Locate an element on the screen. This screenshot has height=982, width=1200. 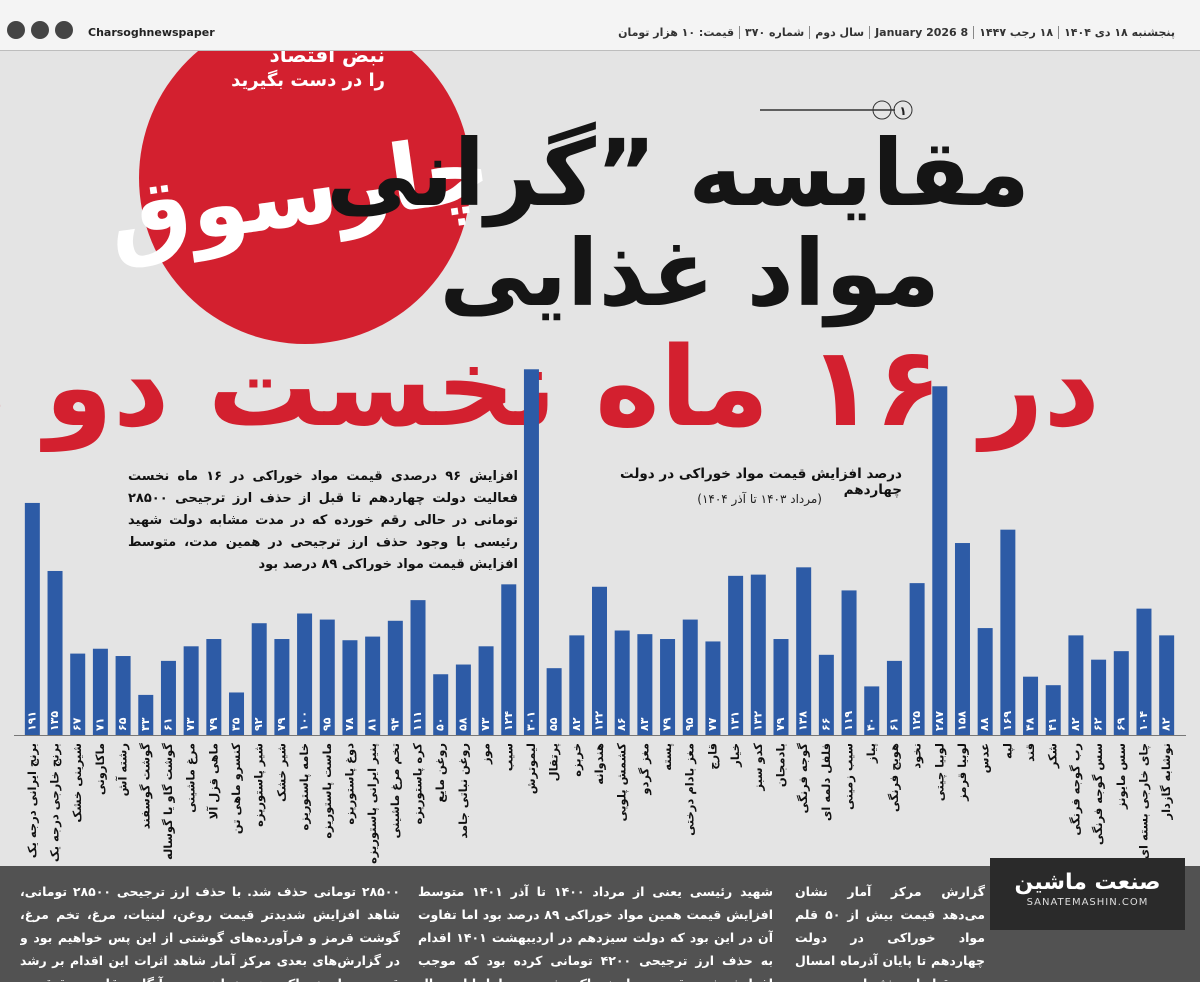
value-label: ۴۱ is located at coordinates (1052, 724).